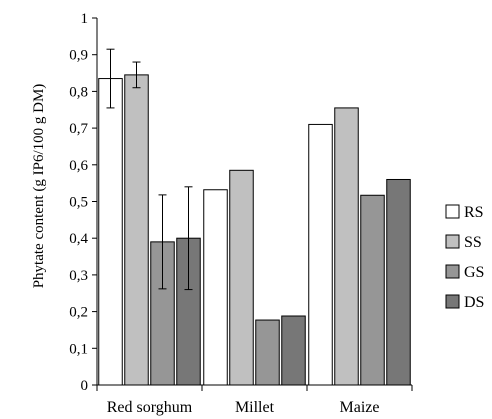 The image size is (492, 419). I want to click on y-tick-label: 0,9, so click(78, 56).